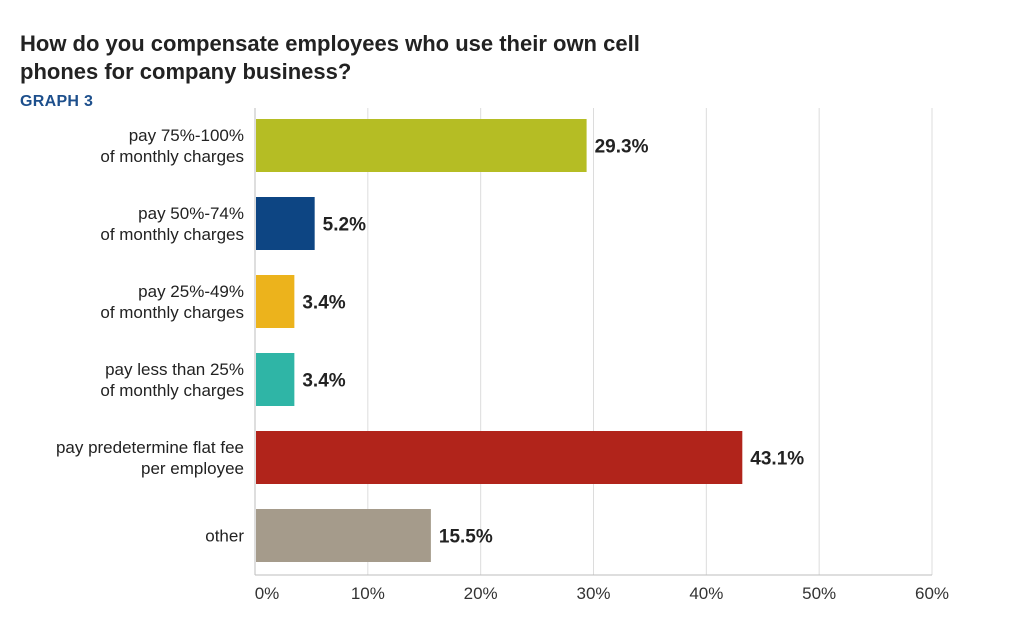 This screenshot has height=631, width=1024. What do you see at coordinates (466, 537) in the screenshot?
I see `value-label-5: 15.5%` at bounding box center [466, 537].